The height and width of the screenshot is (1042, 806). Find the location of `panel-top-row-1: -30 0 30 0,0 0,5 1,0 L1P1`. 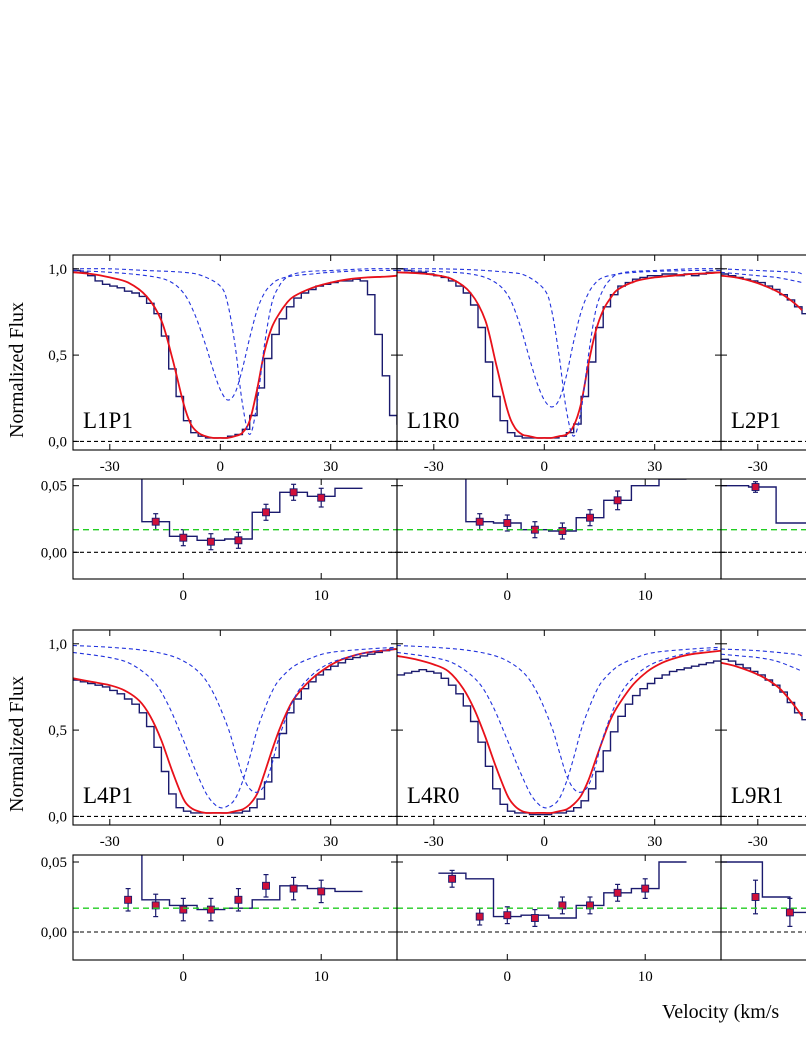

panel-top-row-1: -30 0 30 0,0 0,5 1,0 L1P1 is located at coordinates (223, 364).